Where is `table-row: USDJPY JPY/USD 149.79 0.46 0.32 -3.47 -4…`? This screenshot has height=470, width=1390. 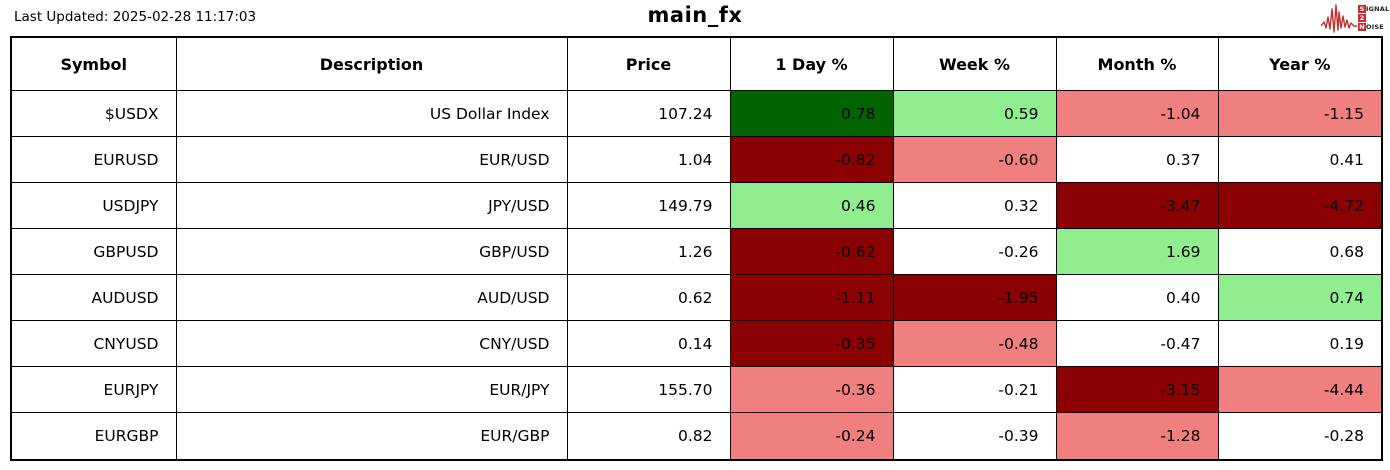
table-row: USDJPY JPY/USD 149.79 0.46 0.32 -3.47 -4… is located at coordinates (696, 206).